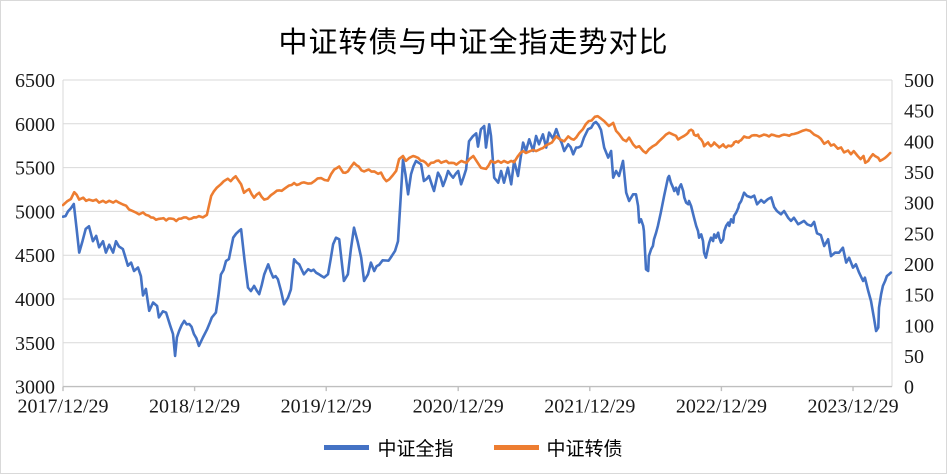  I want to click on y-tick-label-left: 4500, so click(35, 256).